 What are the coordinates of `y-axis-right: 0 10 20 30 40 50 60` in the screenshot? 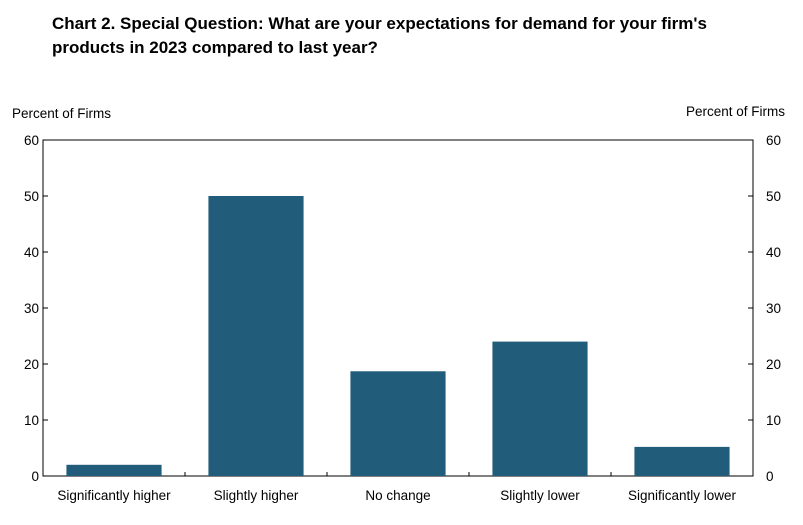 It's located at (764, 308).